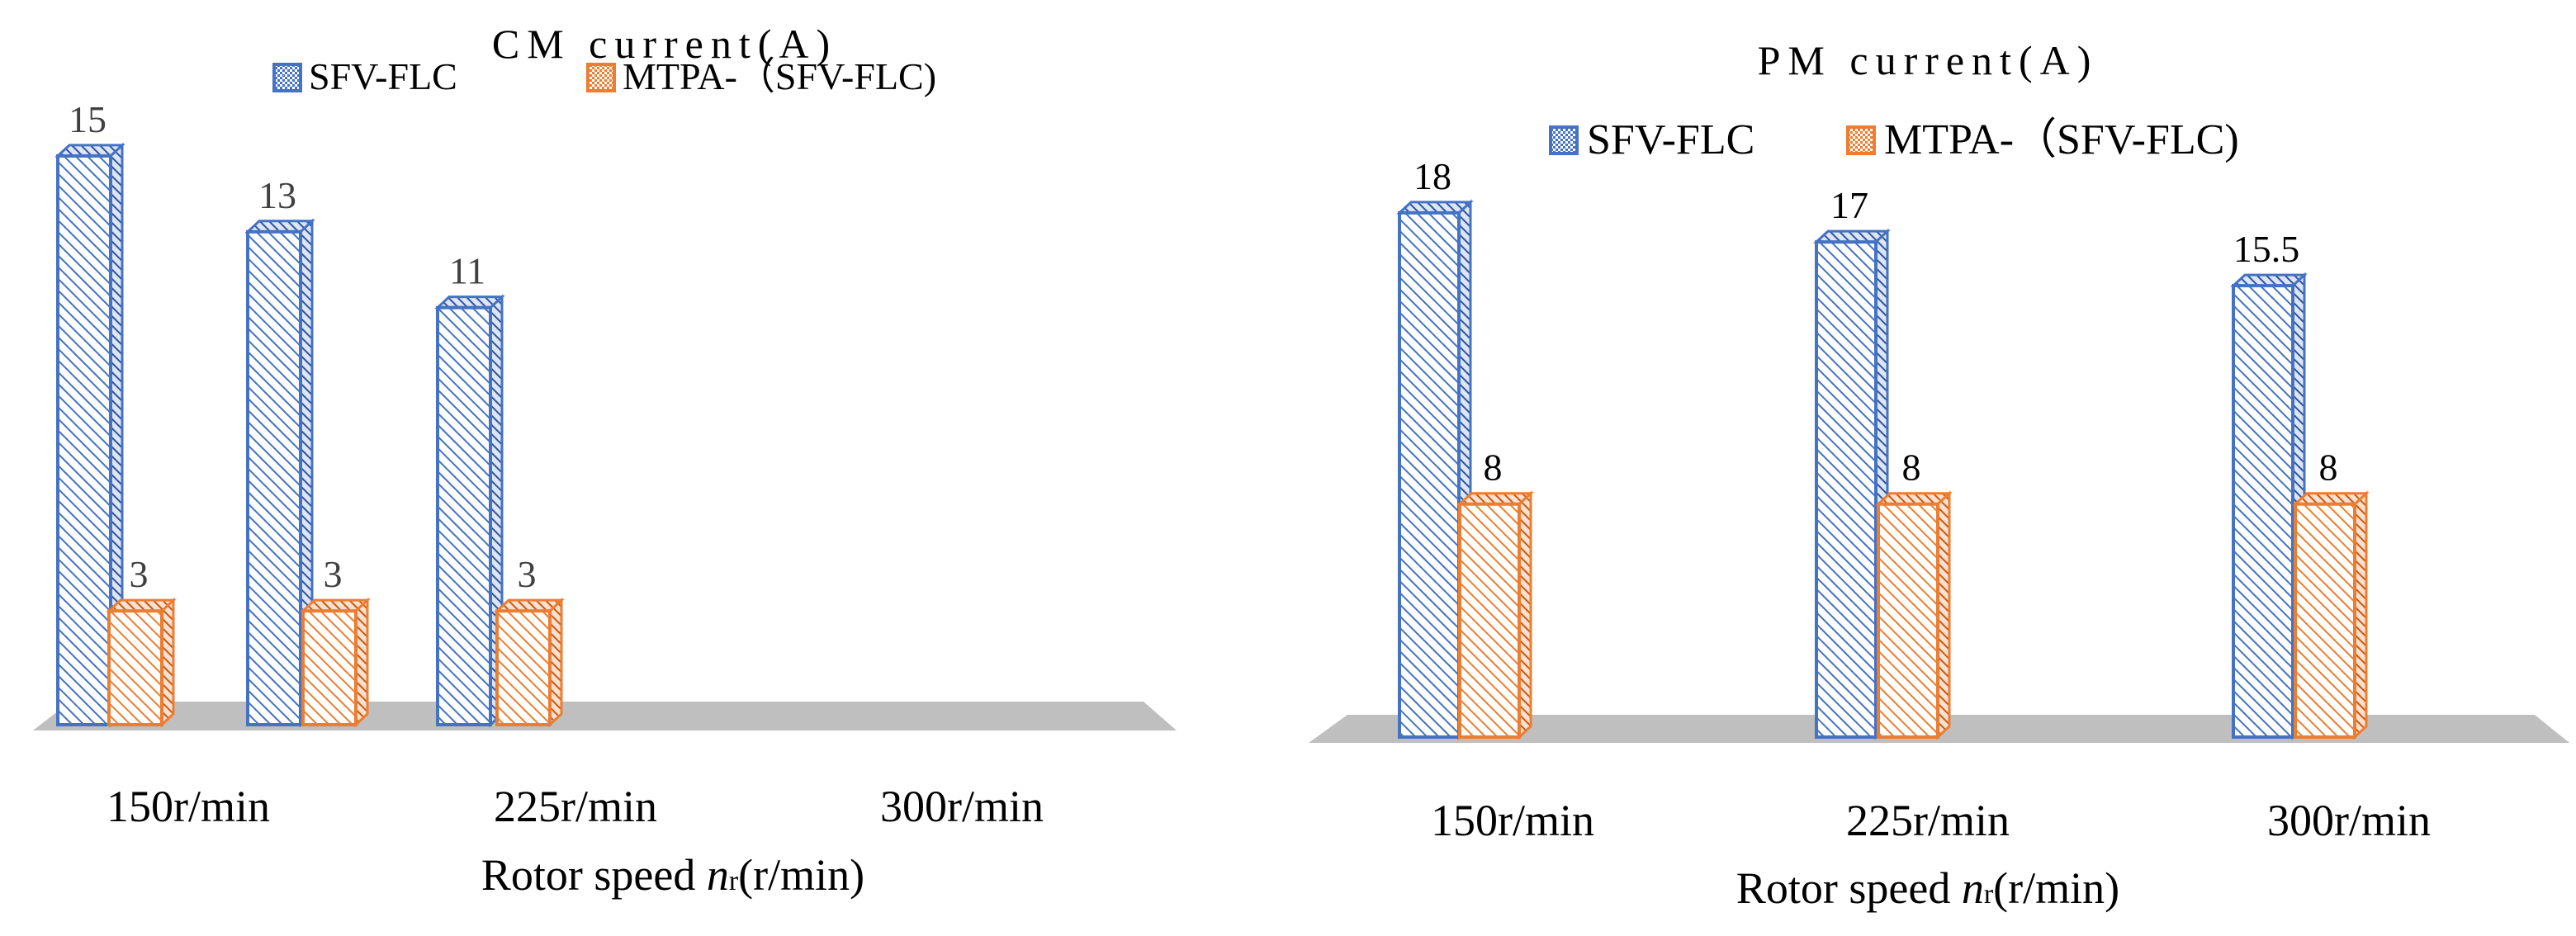  I want to click on pm-legend-label-sfv-flc: SFV-FLC, so click(1670, 139).